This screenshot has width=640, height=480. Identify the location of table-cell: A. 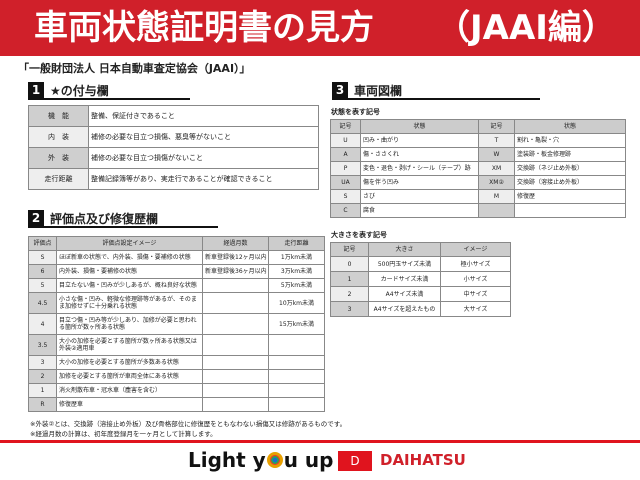
(345, 154).